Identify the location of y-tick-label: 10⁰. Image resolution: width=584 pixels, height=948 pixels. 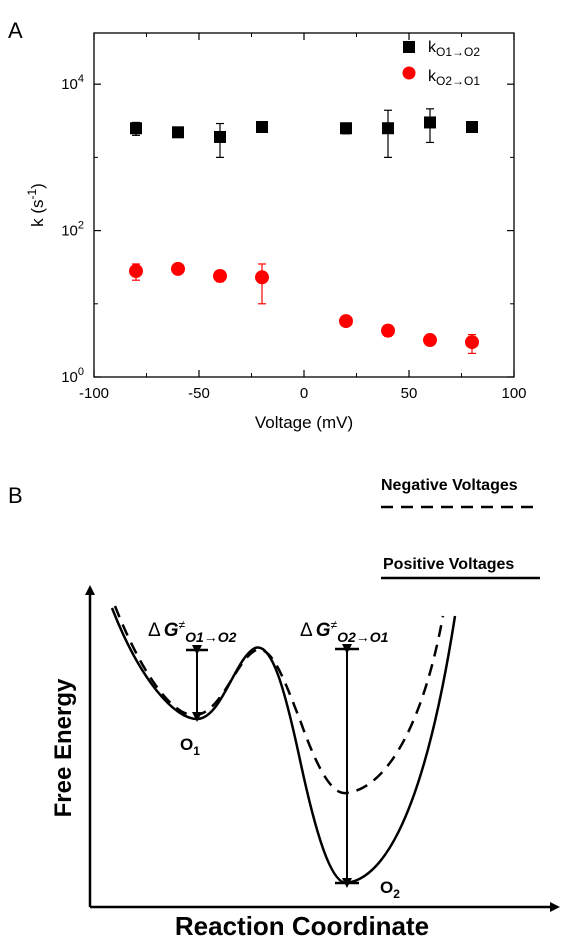
(72, 376).